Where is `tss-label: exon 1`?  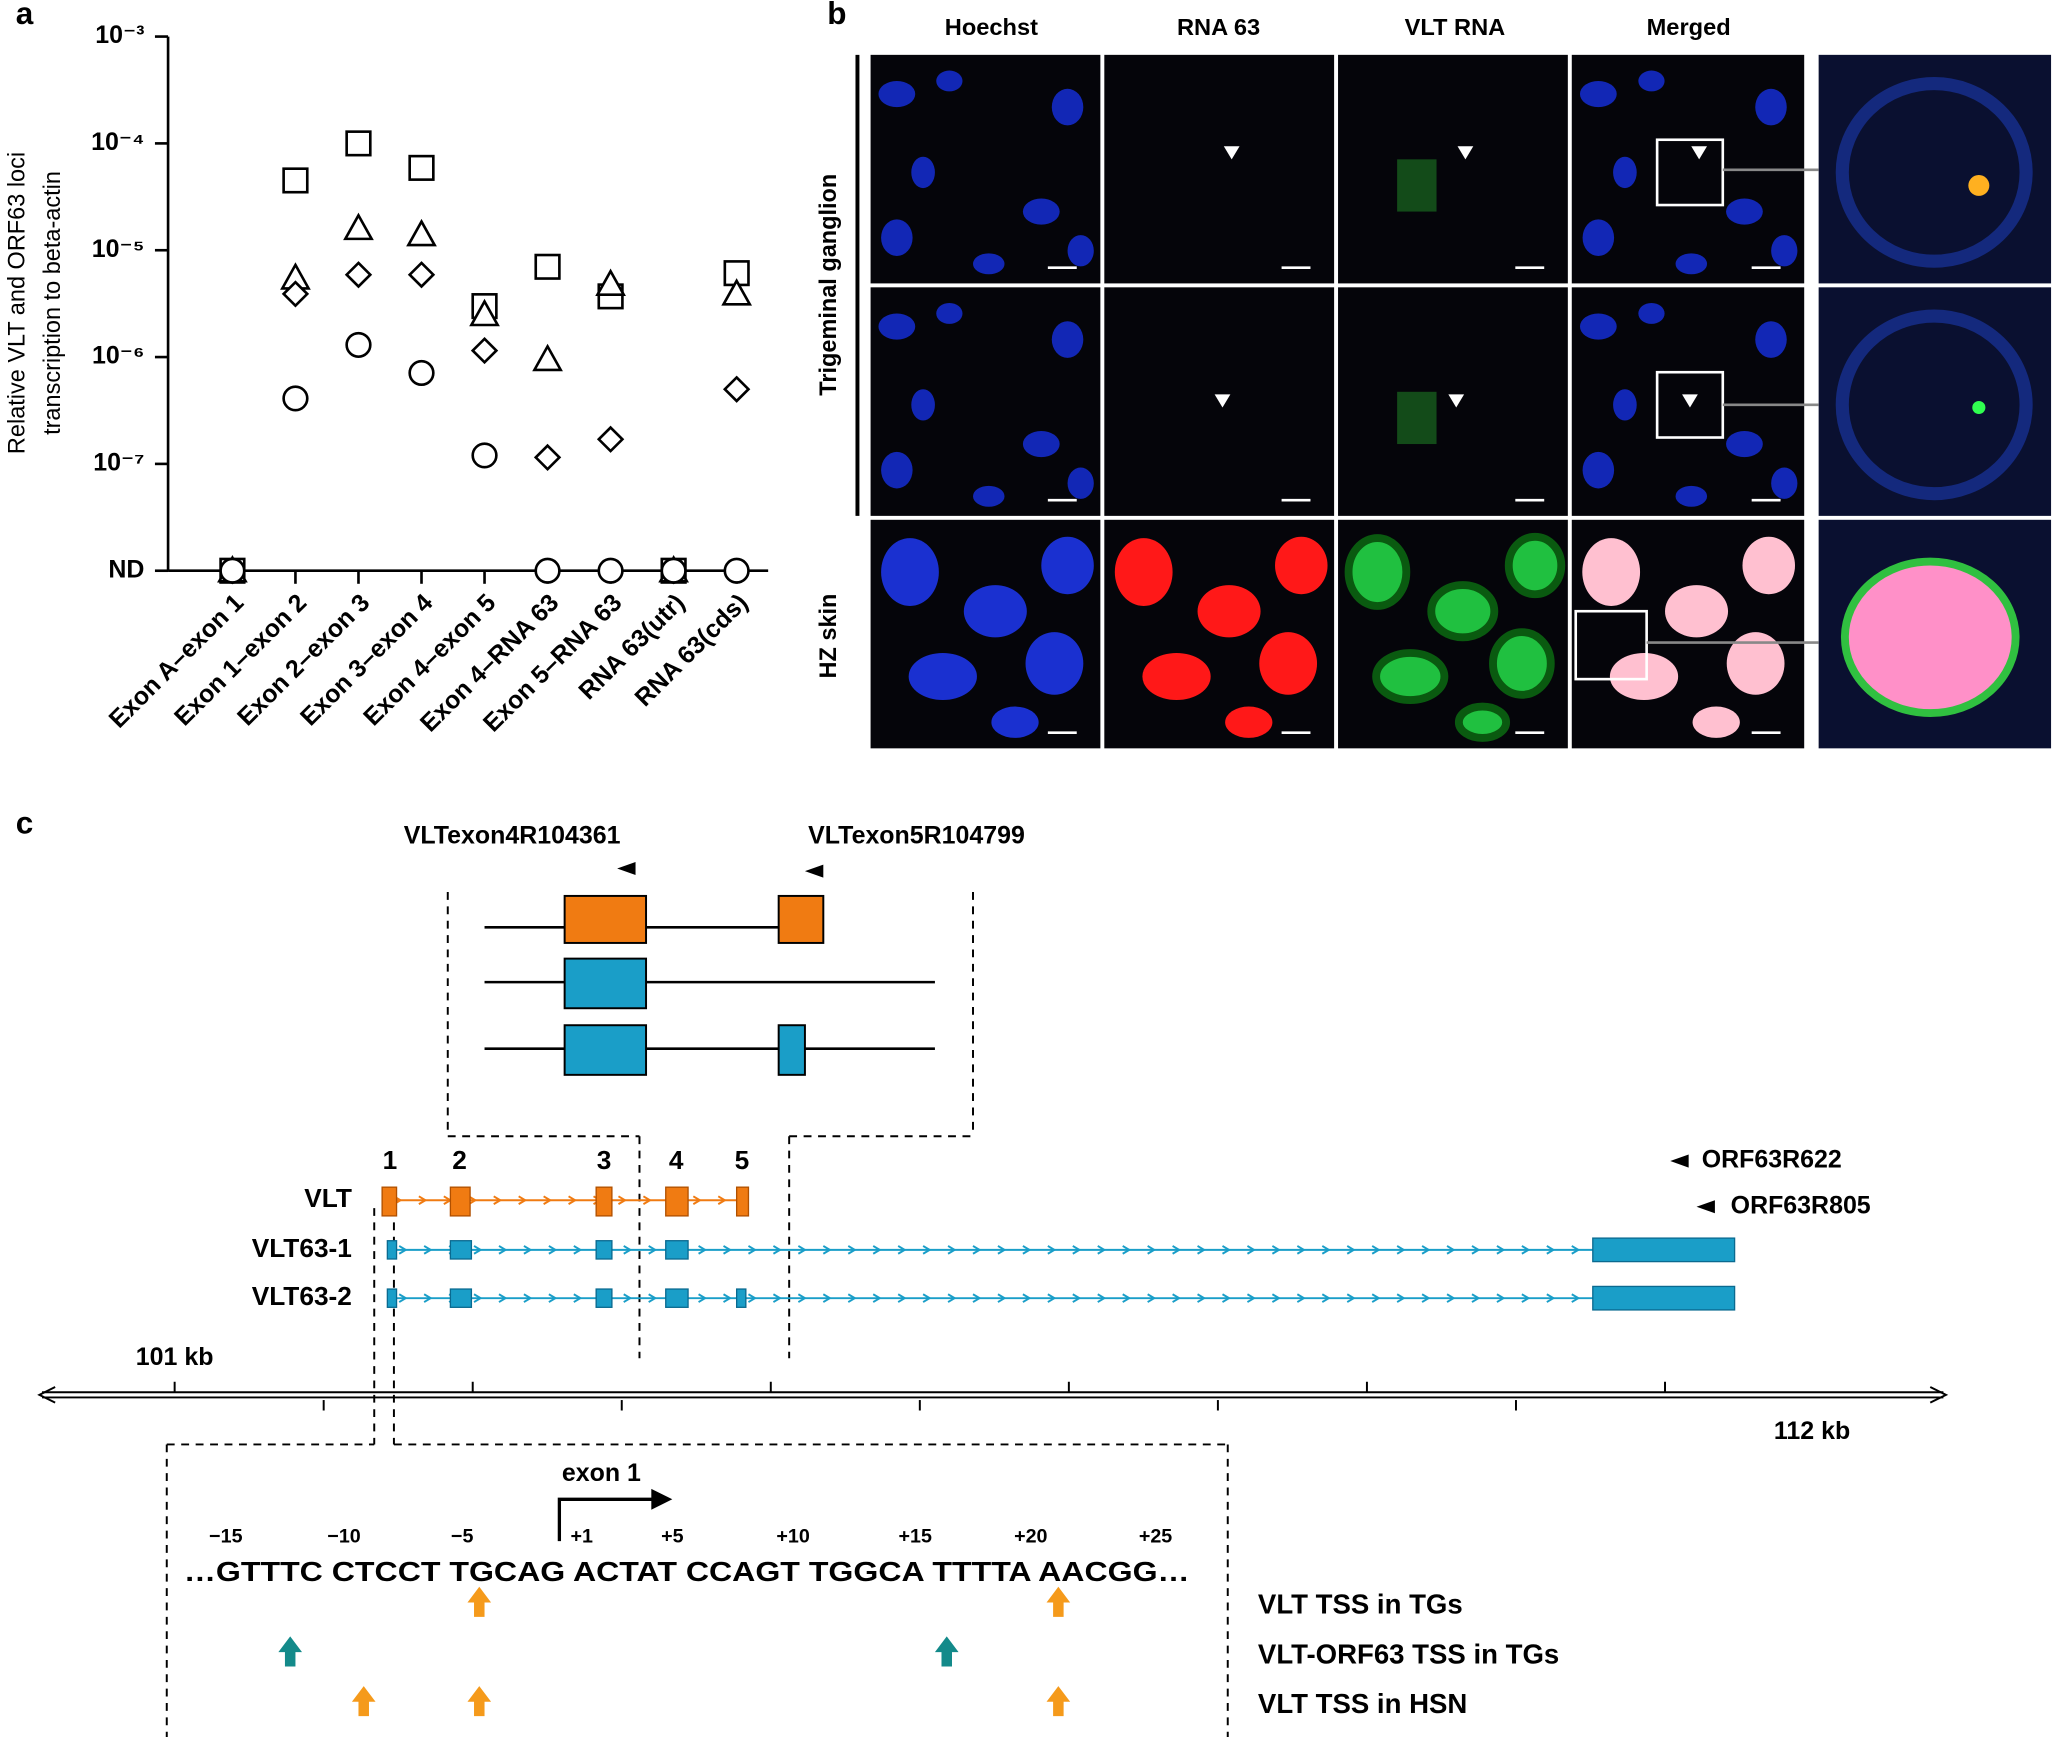 tss-label: exon 1 is located at coordinates (601, 1473).